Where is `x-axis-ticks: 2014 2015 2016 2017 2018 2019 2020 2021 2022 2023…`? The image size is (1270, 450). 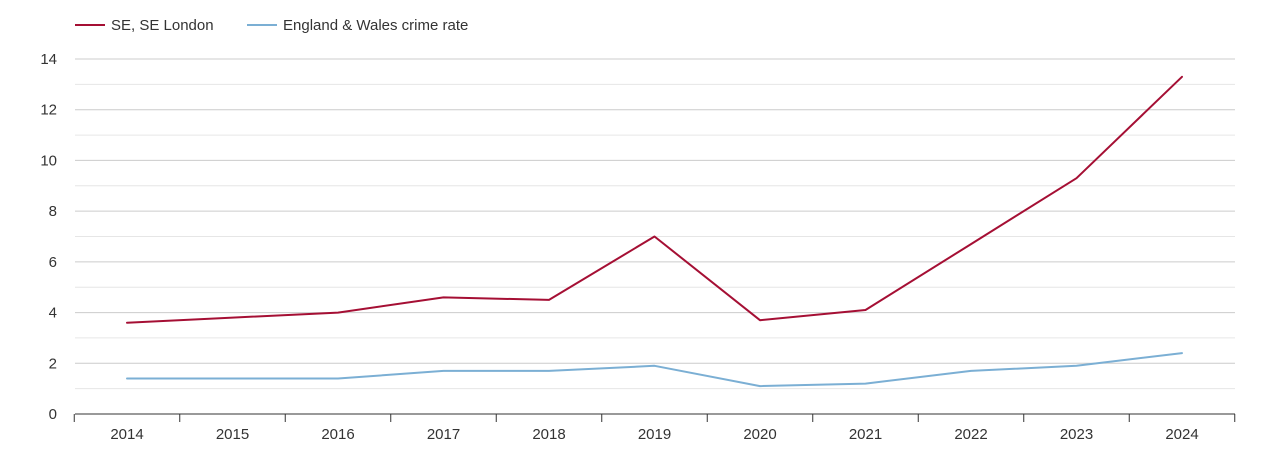
x-axis-ticks: 2014 2015 2016 2017 2018 2019 2020 2021 2022 2023… is located at coordinates (654, 428).